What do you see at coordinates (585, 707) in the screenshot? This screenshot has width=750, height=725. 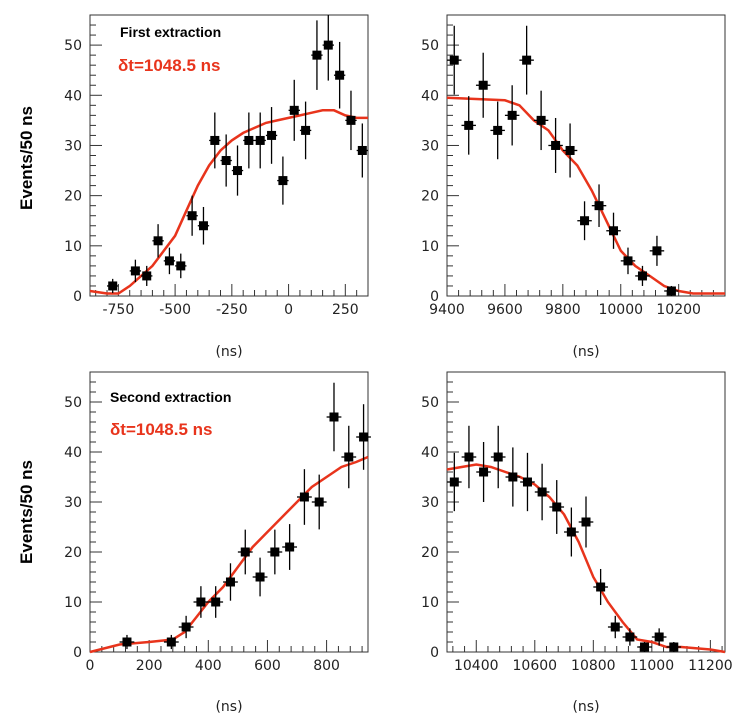 I see `x-axis-label-panel-4: (ns)` at bounding box center [585, 707].